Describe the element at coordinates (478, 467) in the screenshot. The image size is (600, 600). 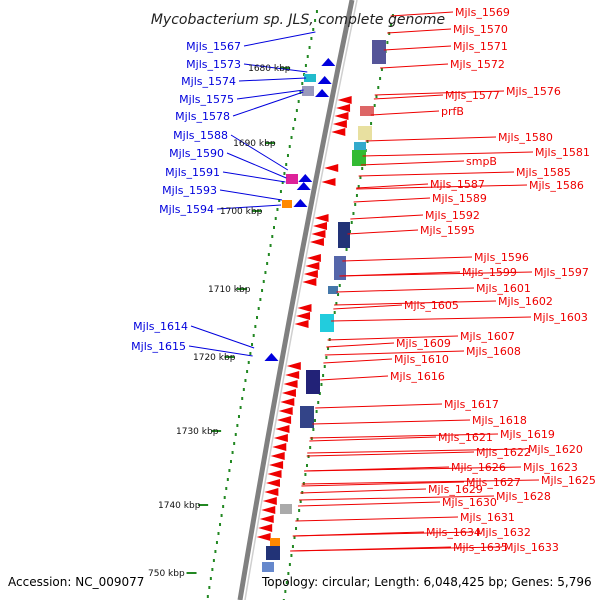
I see `gene-label-right: Mjls_1626` at that location.